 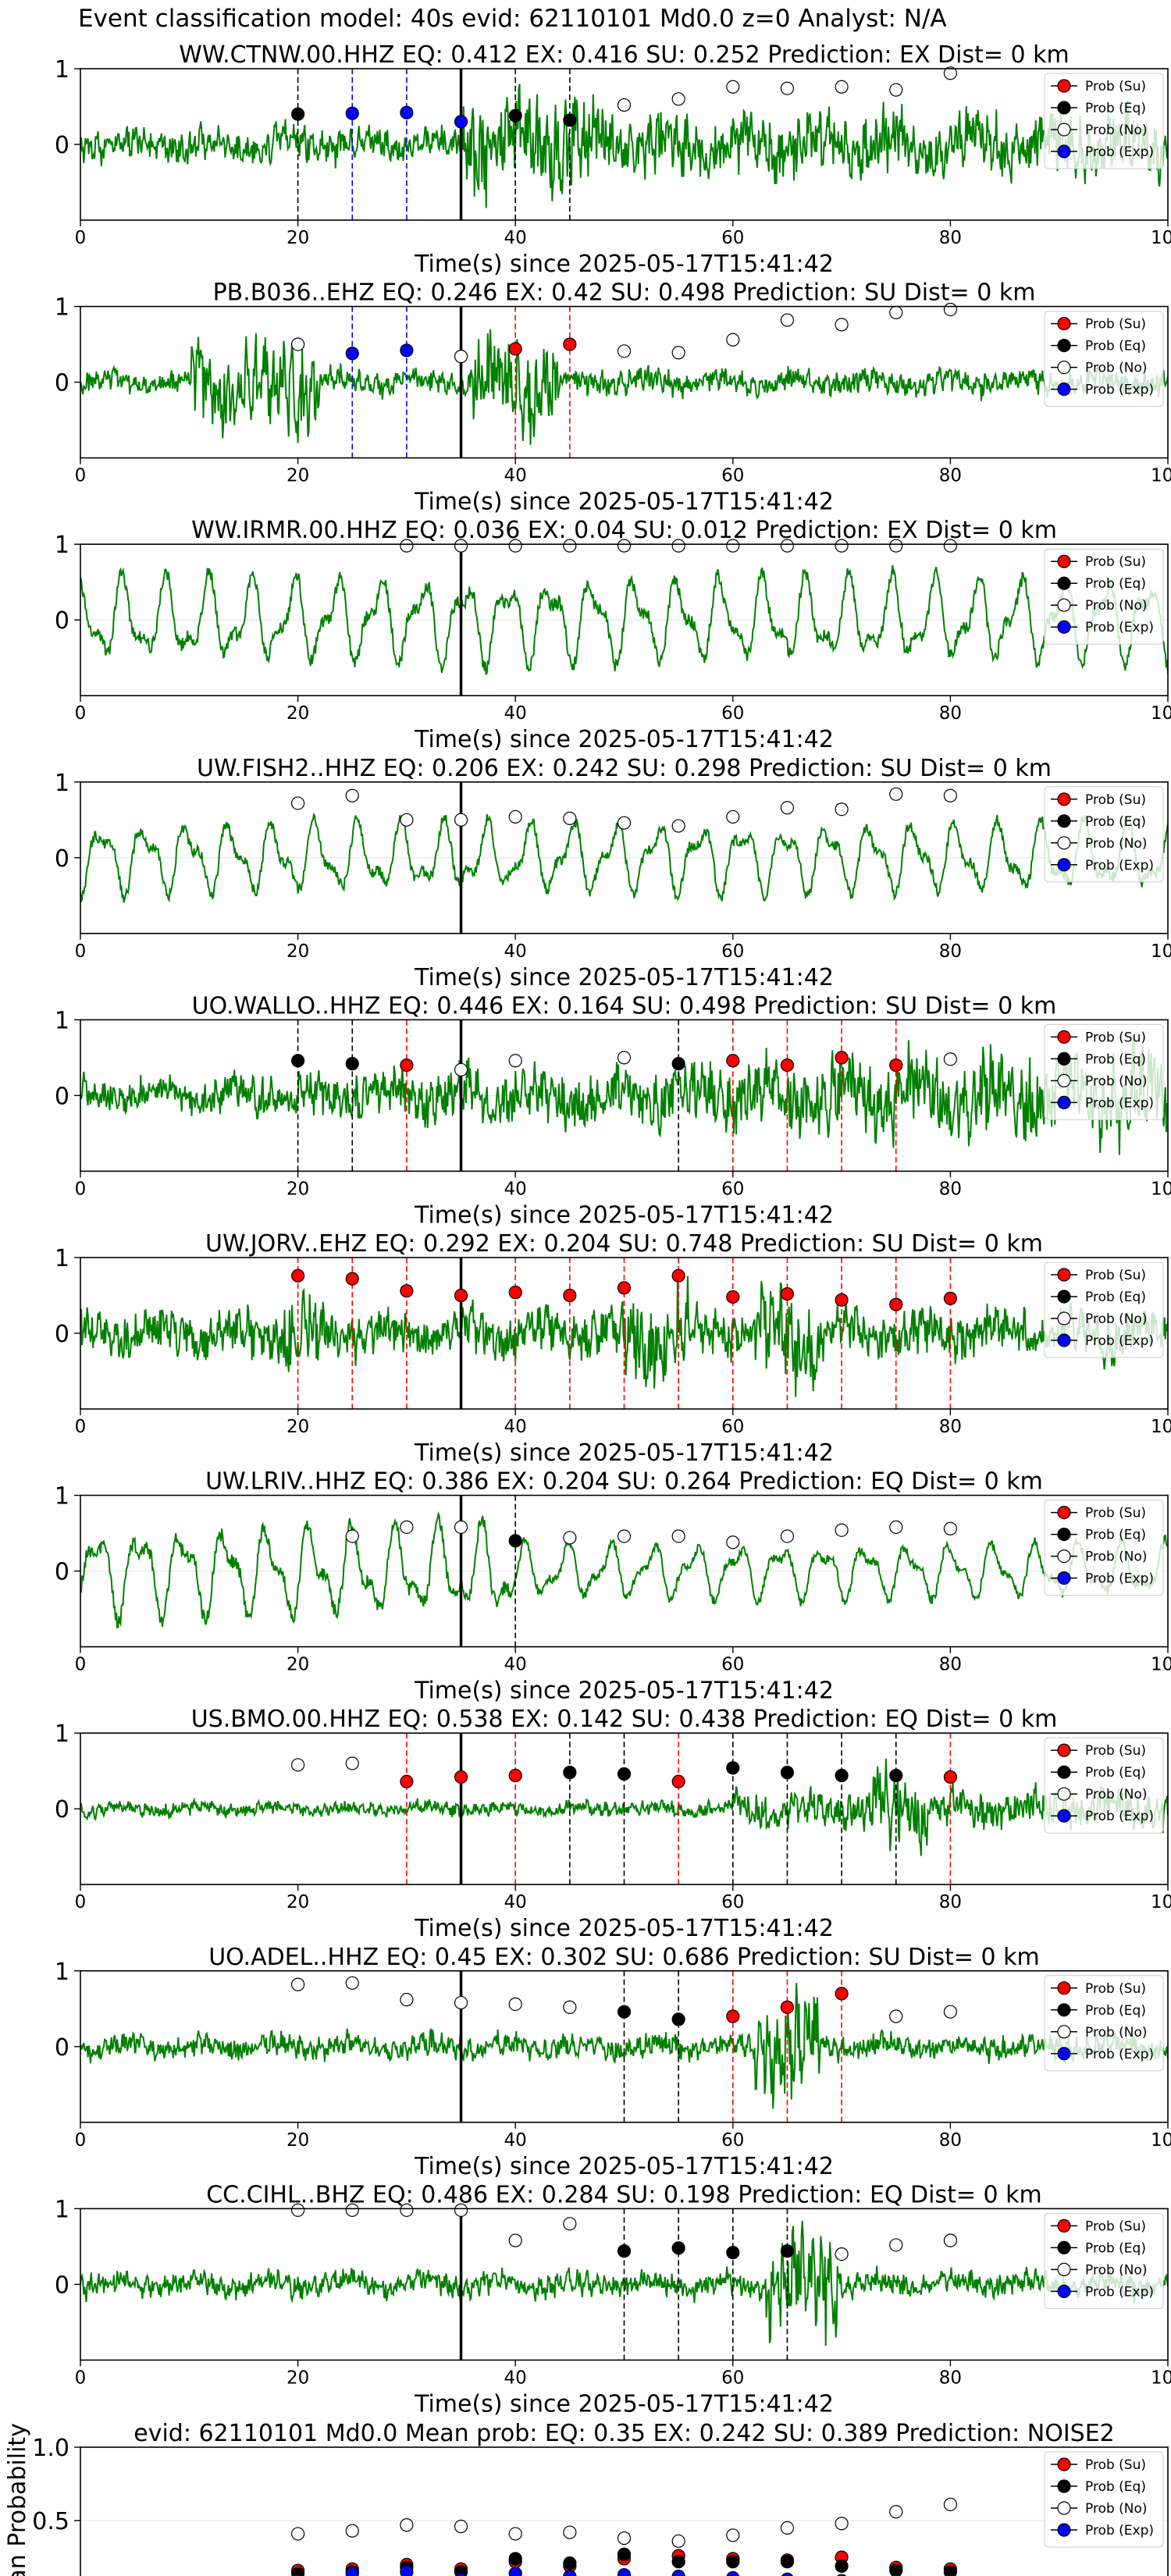 What do you see at coordinates (461, 122) in the screenshot?
I see `prob-marker-exp` at bounding box center [461, 122].